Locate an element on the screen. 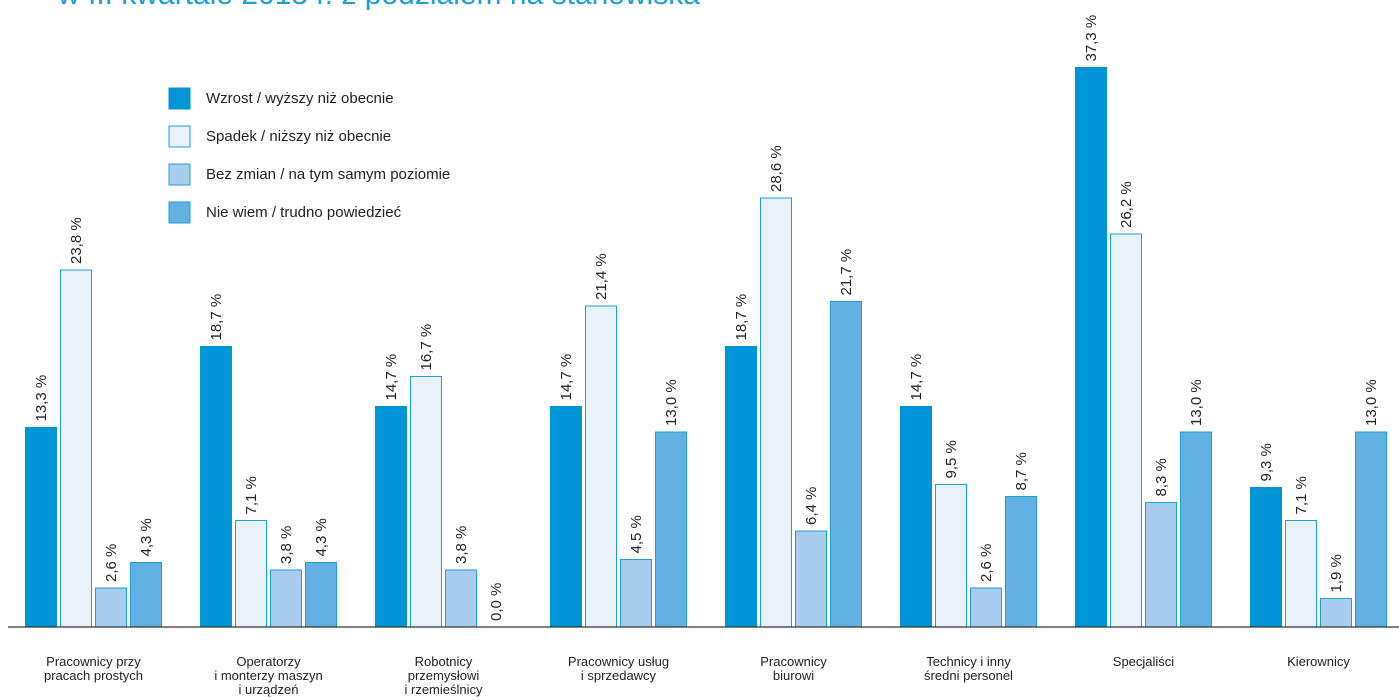 This screenshot has height=700, width=1399. bar-pracownicy-uslug-i-sprzedawcy-wzrost-wyzszy-niz-obecnie is located at coordinates (566, 517).